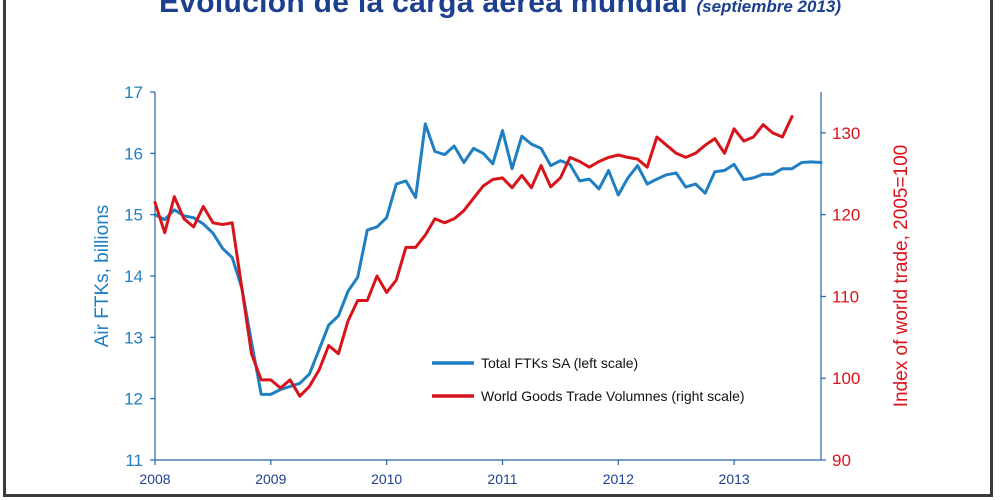  I want to click on x-tick-label: 2013, so click(734, 479).